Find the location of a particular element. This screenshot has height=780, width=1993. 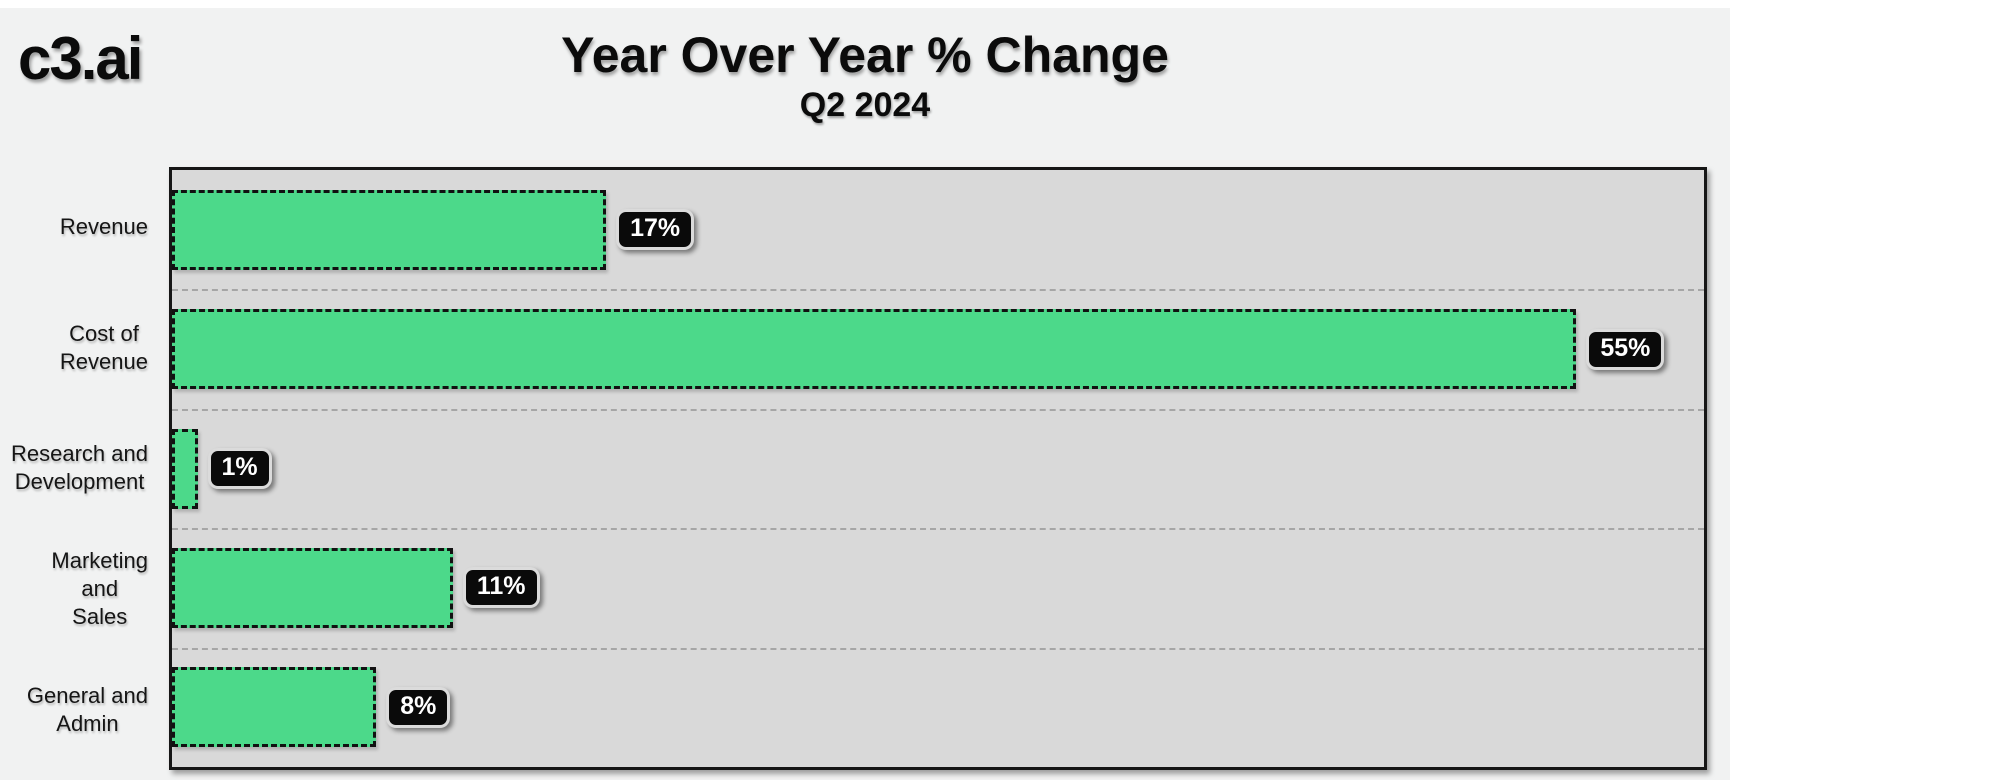

y-axis-label: Revenue is located at coordinates (79, 227).